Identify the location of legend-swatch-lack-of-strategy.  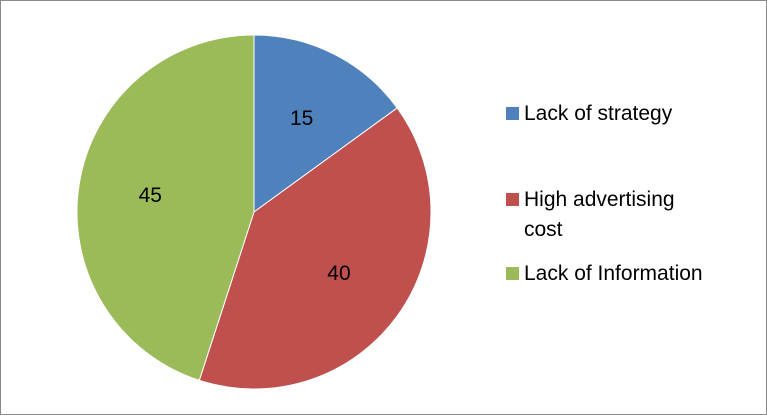
(512, 113).